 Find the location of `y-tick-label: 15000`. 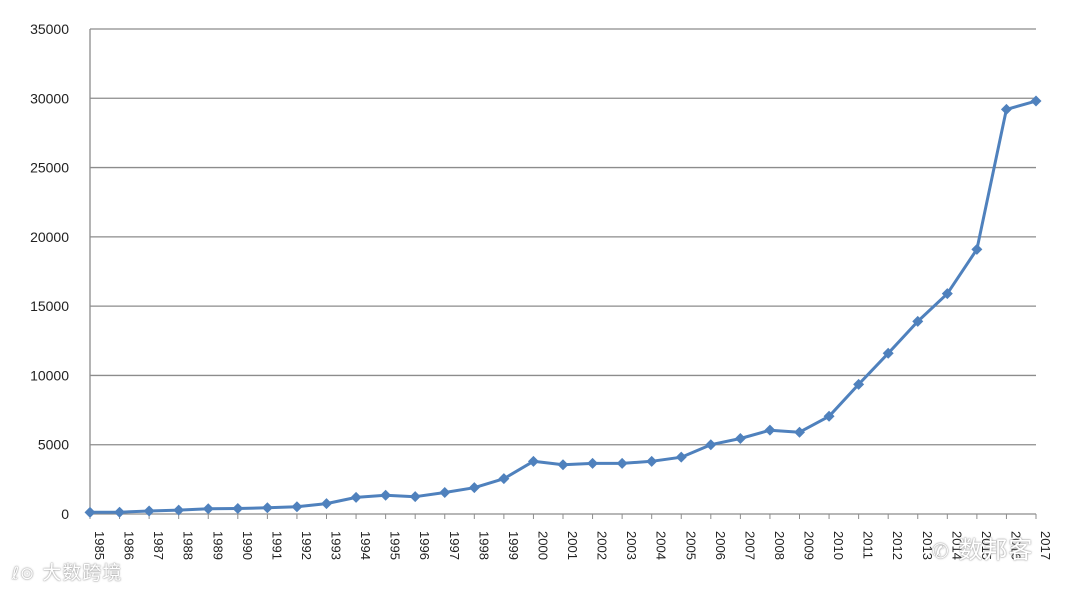

y-tick-label: 15000 is located at coordinates (49, 306).